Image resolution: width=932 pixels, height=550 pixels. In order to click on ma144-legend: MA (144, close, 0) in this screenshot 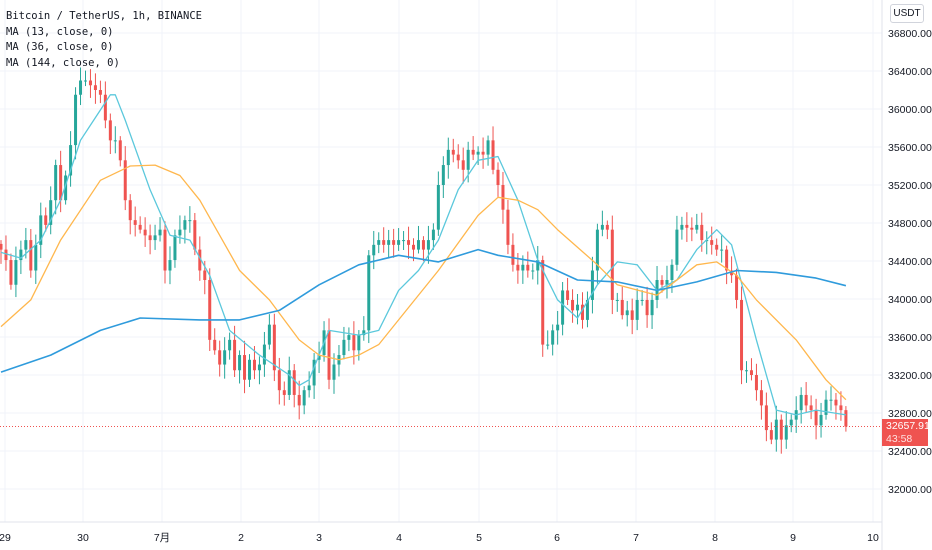, I will do `click(63, 62)`.